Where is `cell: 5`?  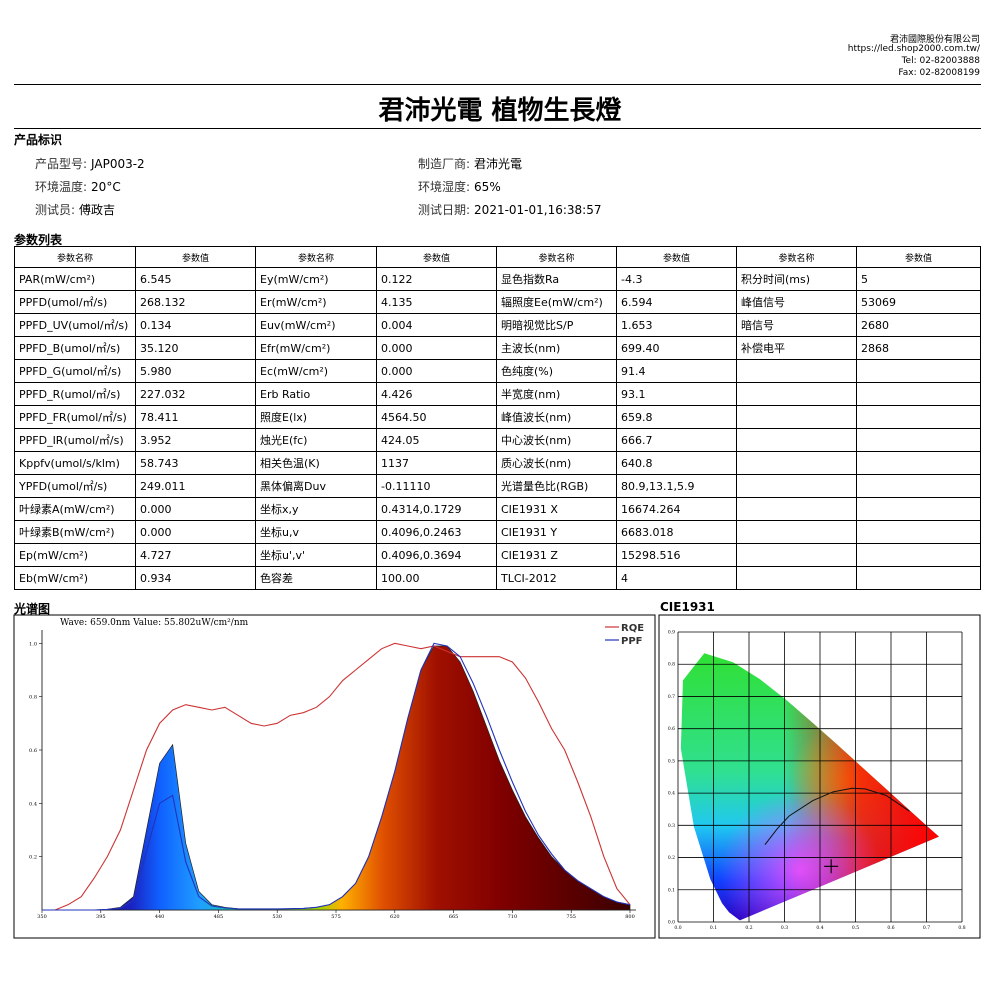
cell: 5 is located at coordinates (918, 279).